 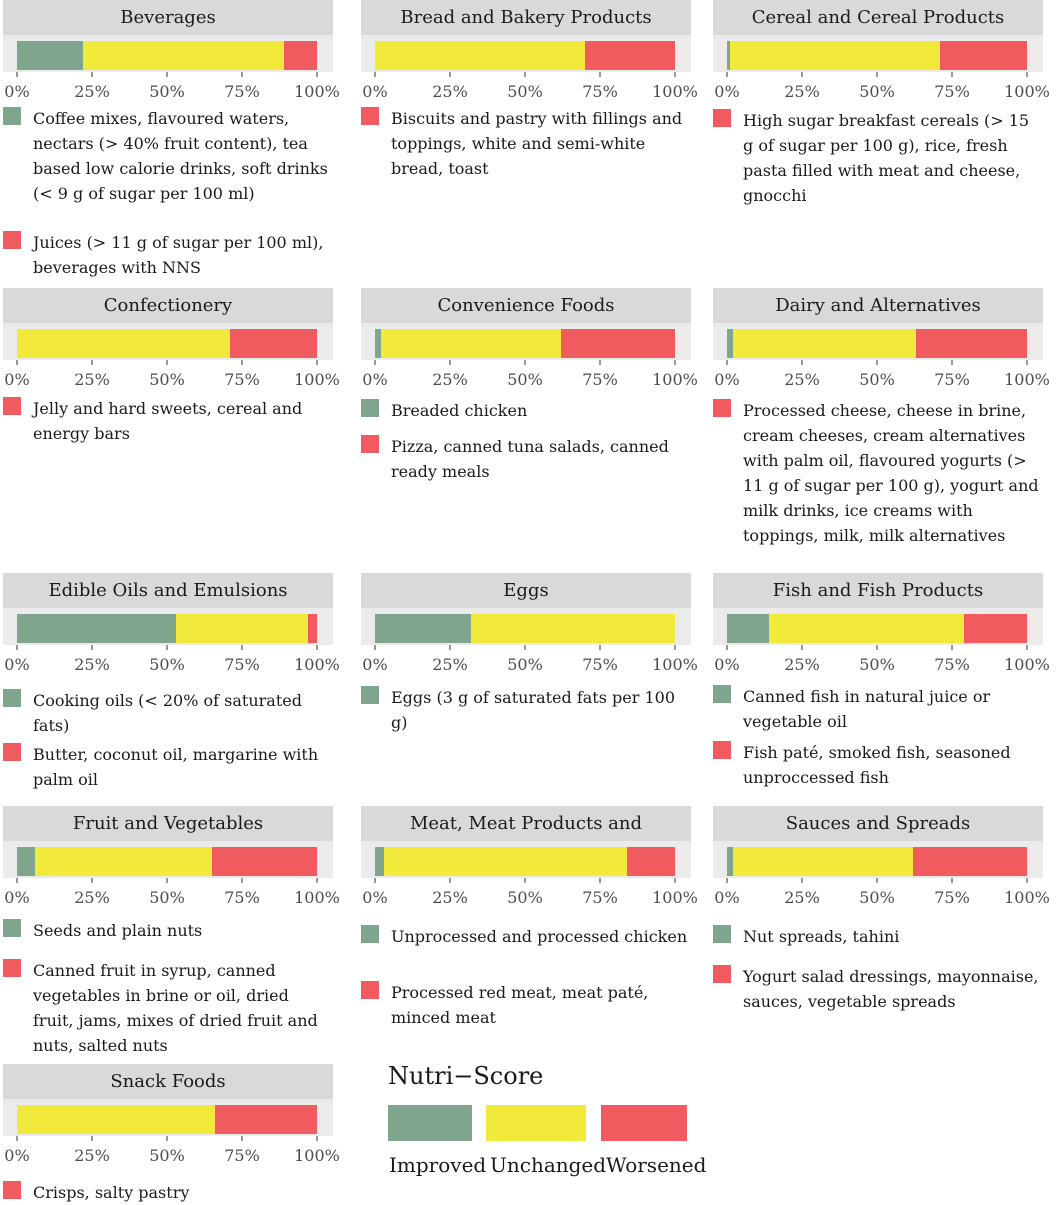 I want to click on legend-label-improved: Improved, so click(x=438, y=1165).